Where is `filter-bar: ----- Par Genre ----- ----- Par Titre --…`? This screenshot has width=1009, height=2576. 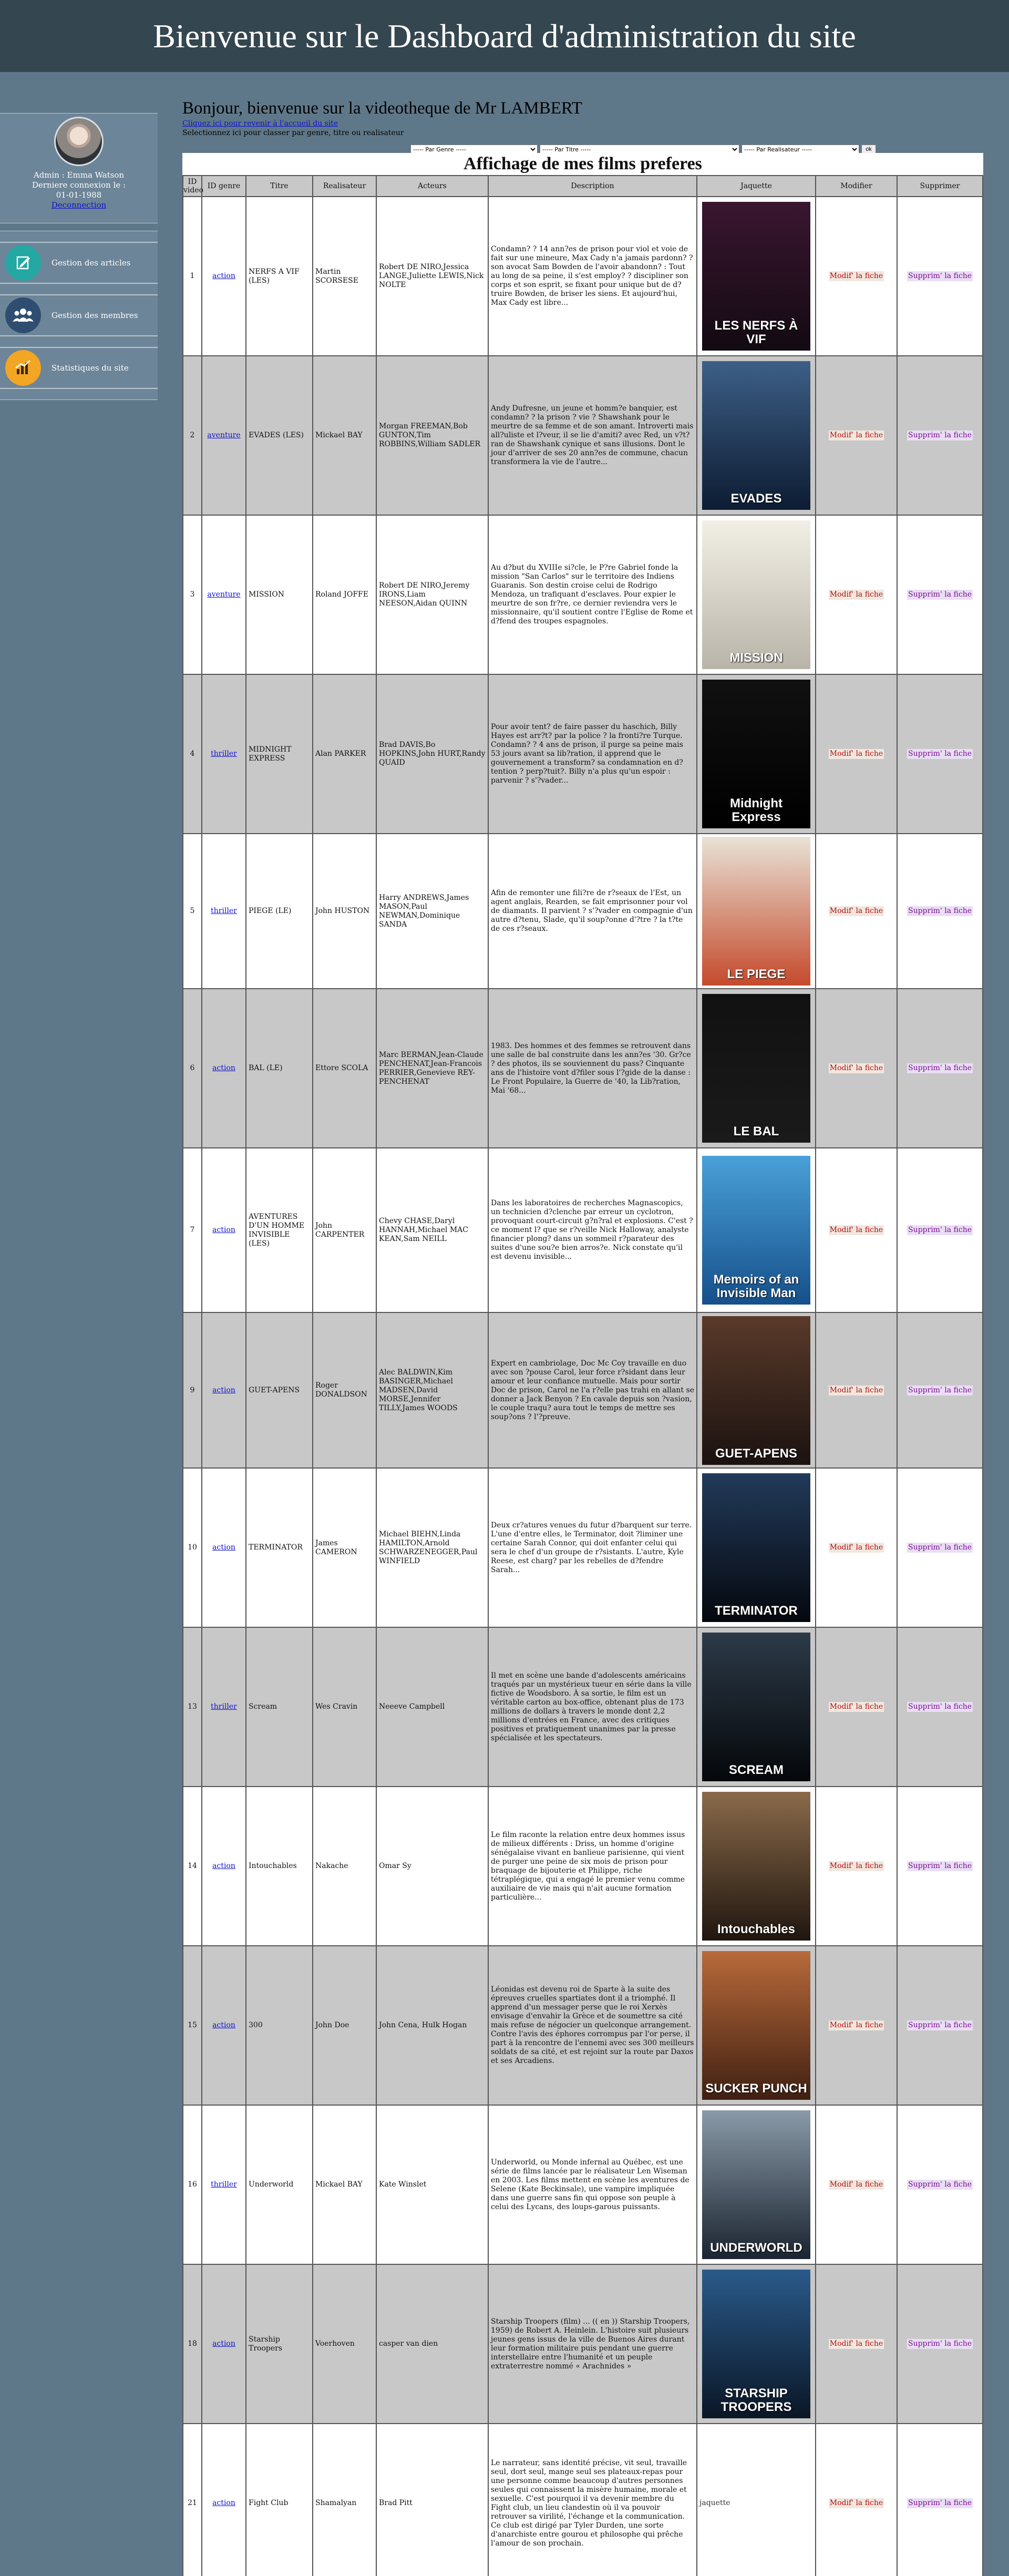
filter-bar: ----- Par Genre ----- ----- Par Titre --… is located at coordinates (643, 149).